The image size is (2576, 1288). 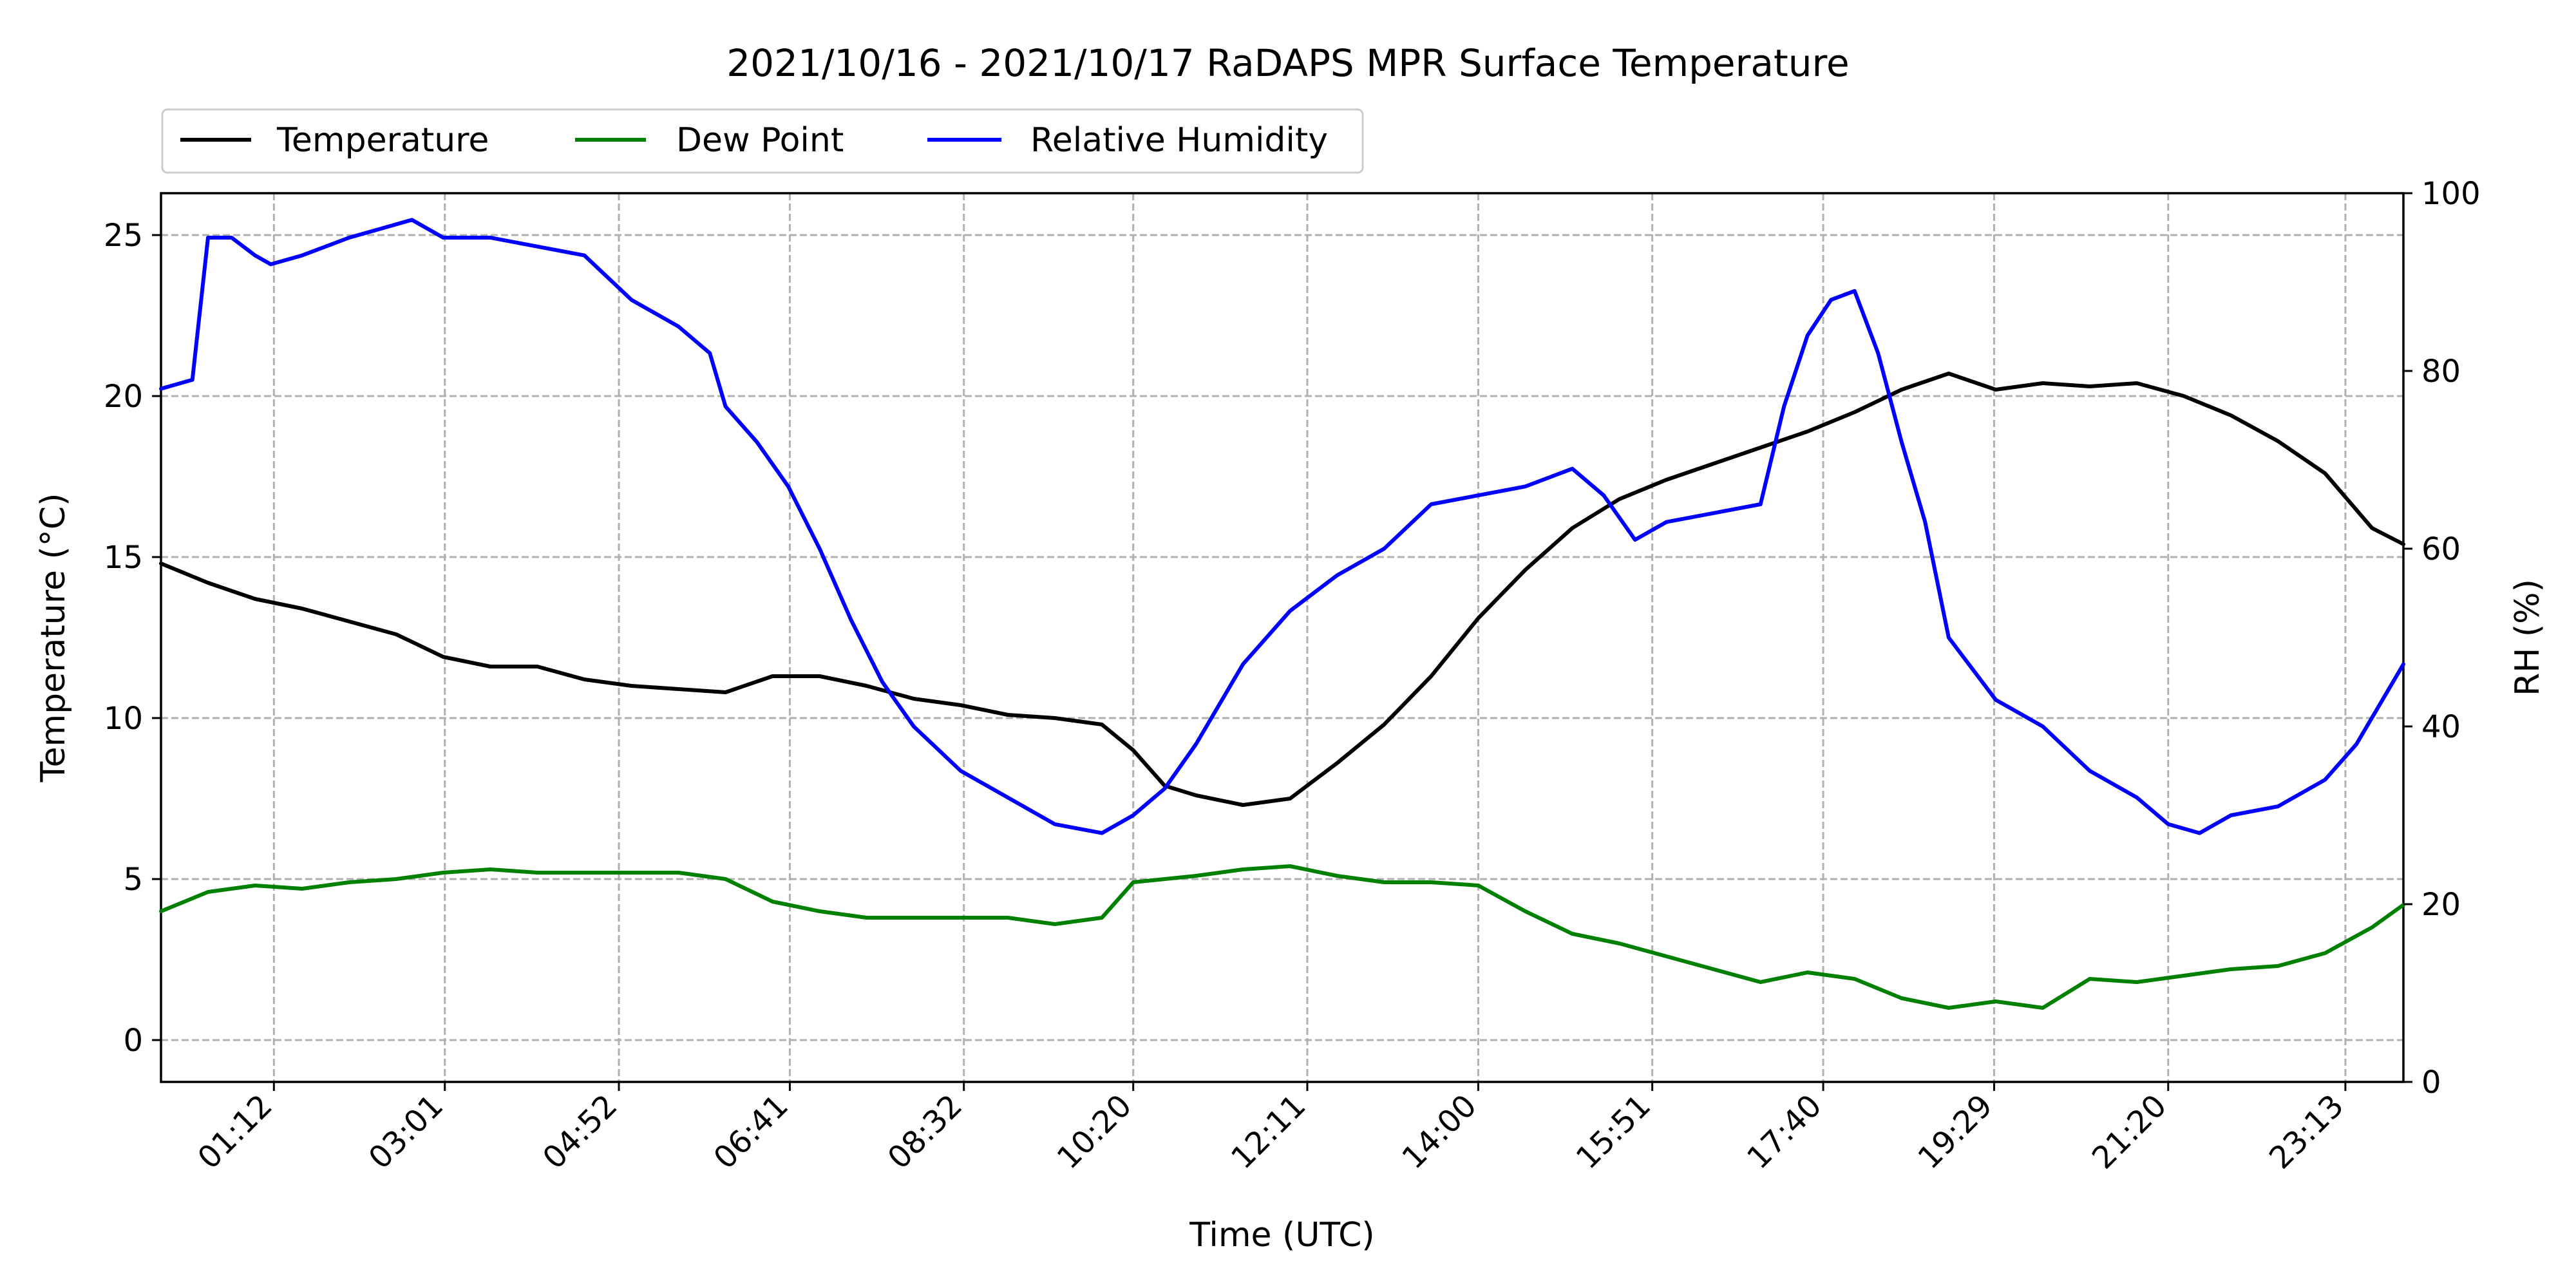 What do you see at coordinates (1613, 1132) in the screenshot?
I see `x-tick-label: 15:51` at bounding box center [1613, 1132].